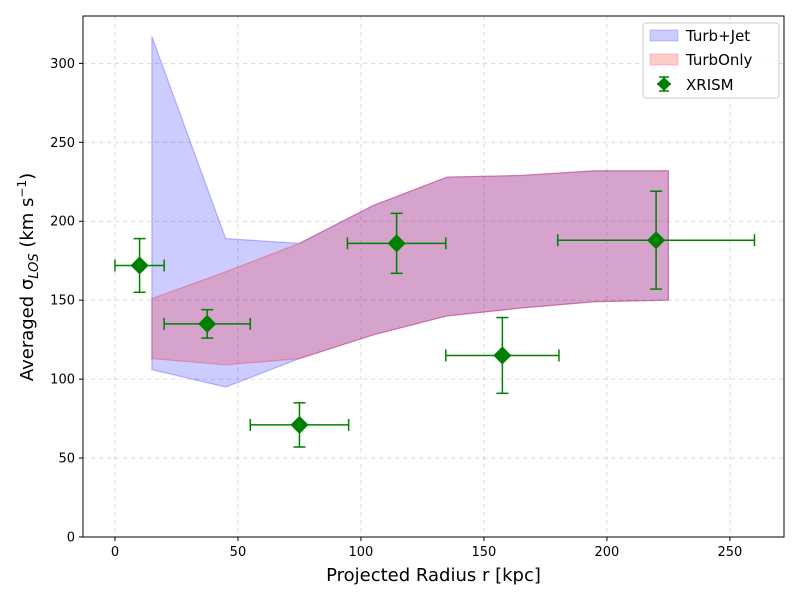 The height and width of the screenshot is (600, 800). What do you see at coordinates (719, 60) in the screenshot?
I see `legend-label-turb-only: TurbOnly` at bounding box center [719, 60].